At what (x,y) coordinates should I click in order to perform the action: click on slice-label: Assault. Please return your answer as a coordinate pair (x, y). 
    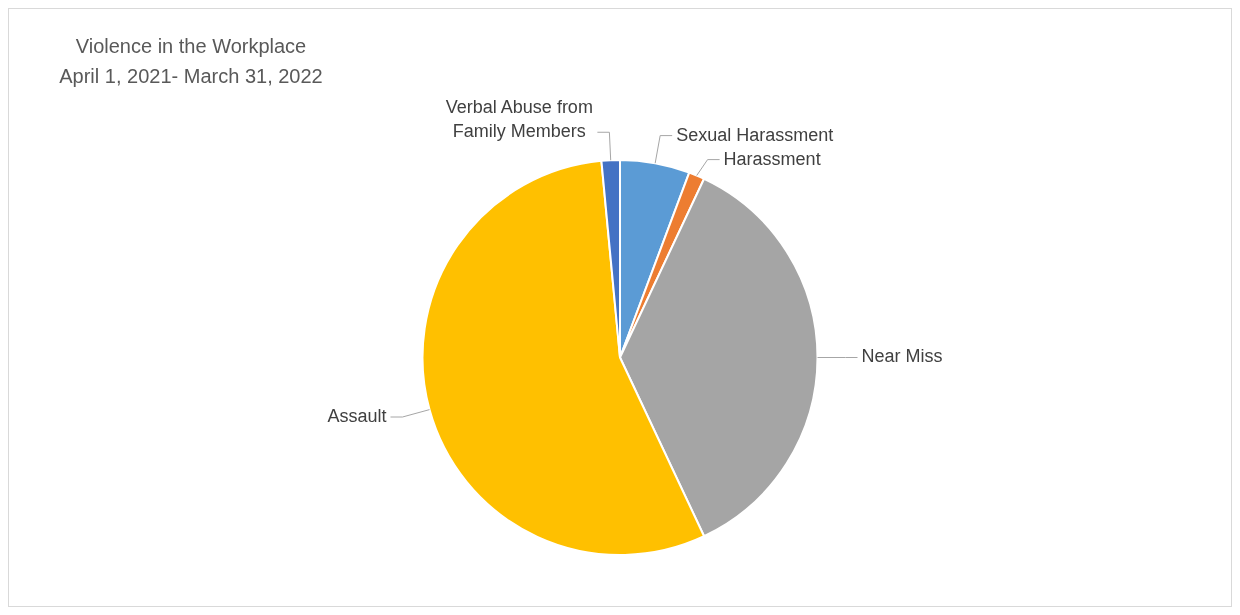
    Looking at the image, I should click on (357, 415).